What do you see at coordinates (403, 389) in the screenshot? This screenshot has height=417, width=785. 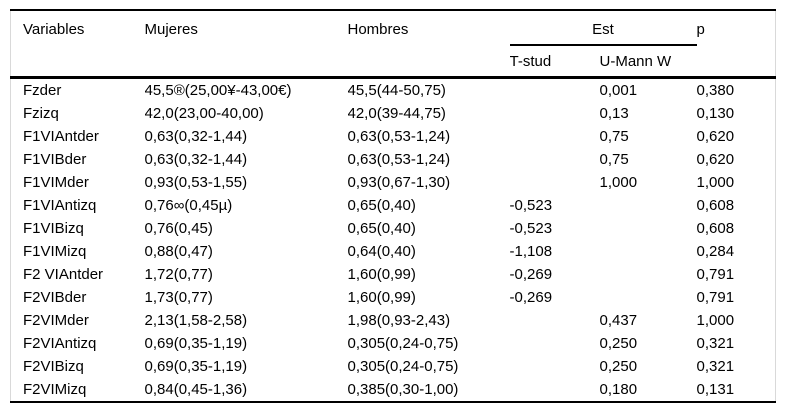 I see `cell-hombres: 0,385(0,30-1,00)` at bounding box center [403, 389].